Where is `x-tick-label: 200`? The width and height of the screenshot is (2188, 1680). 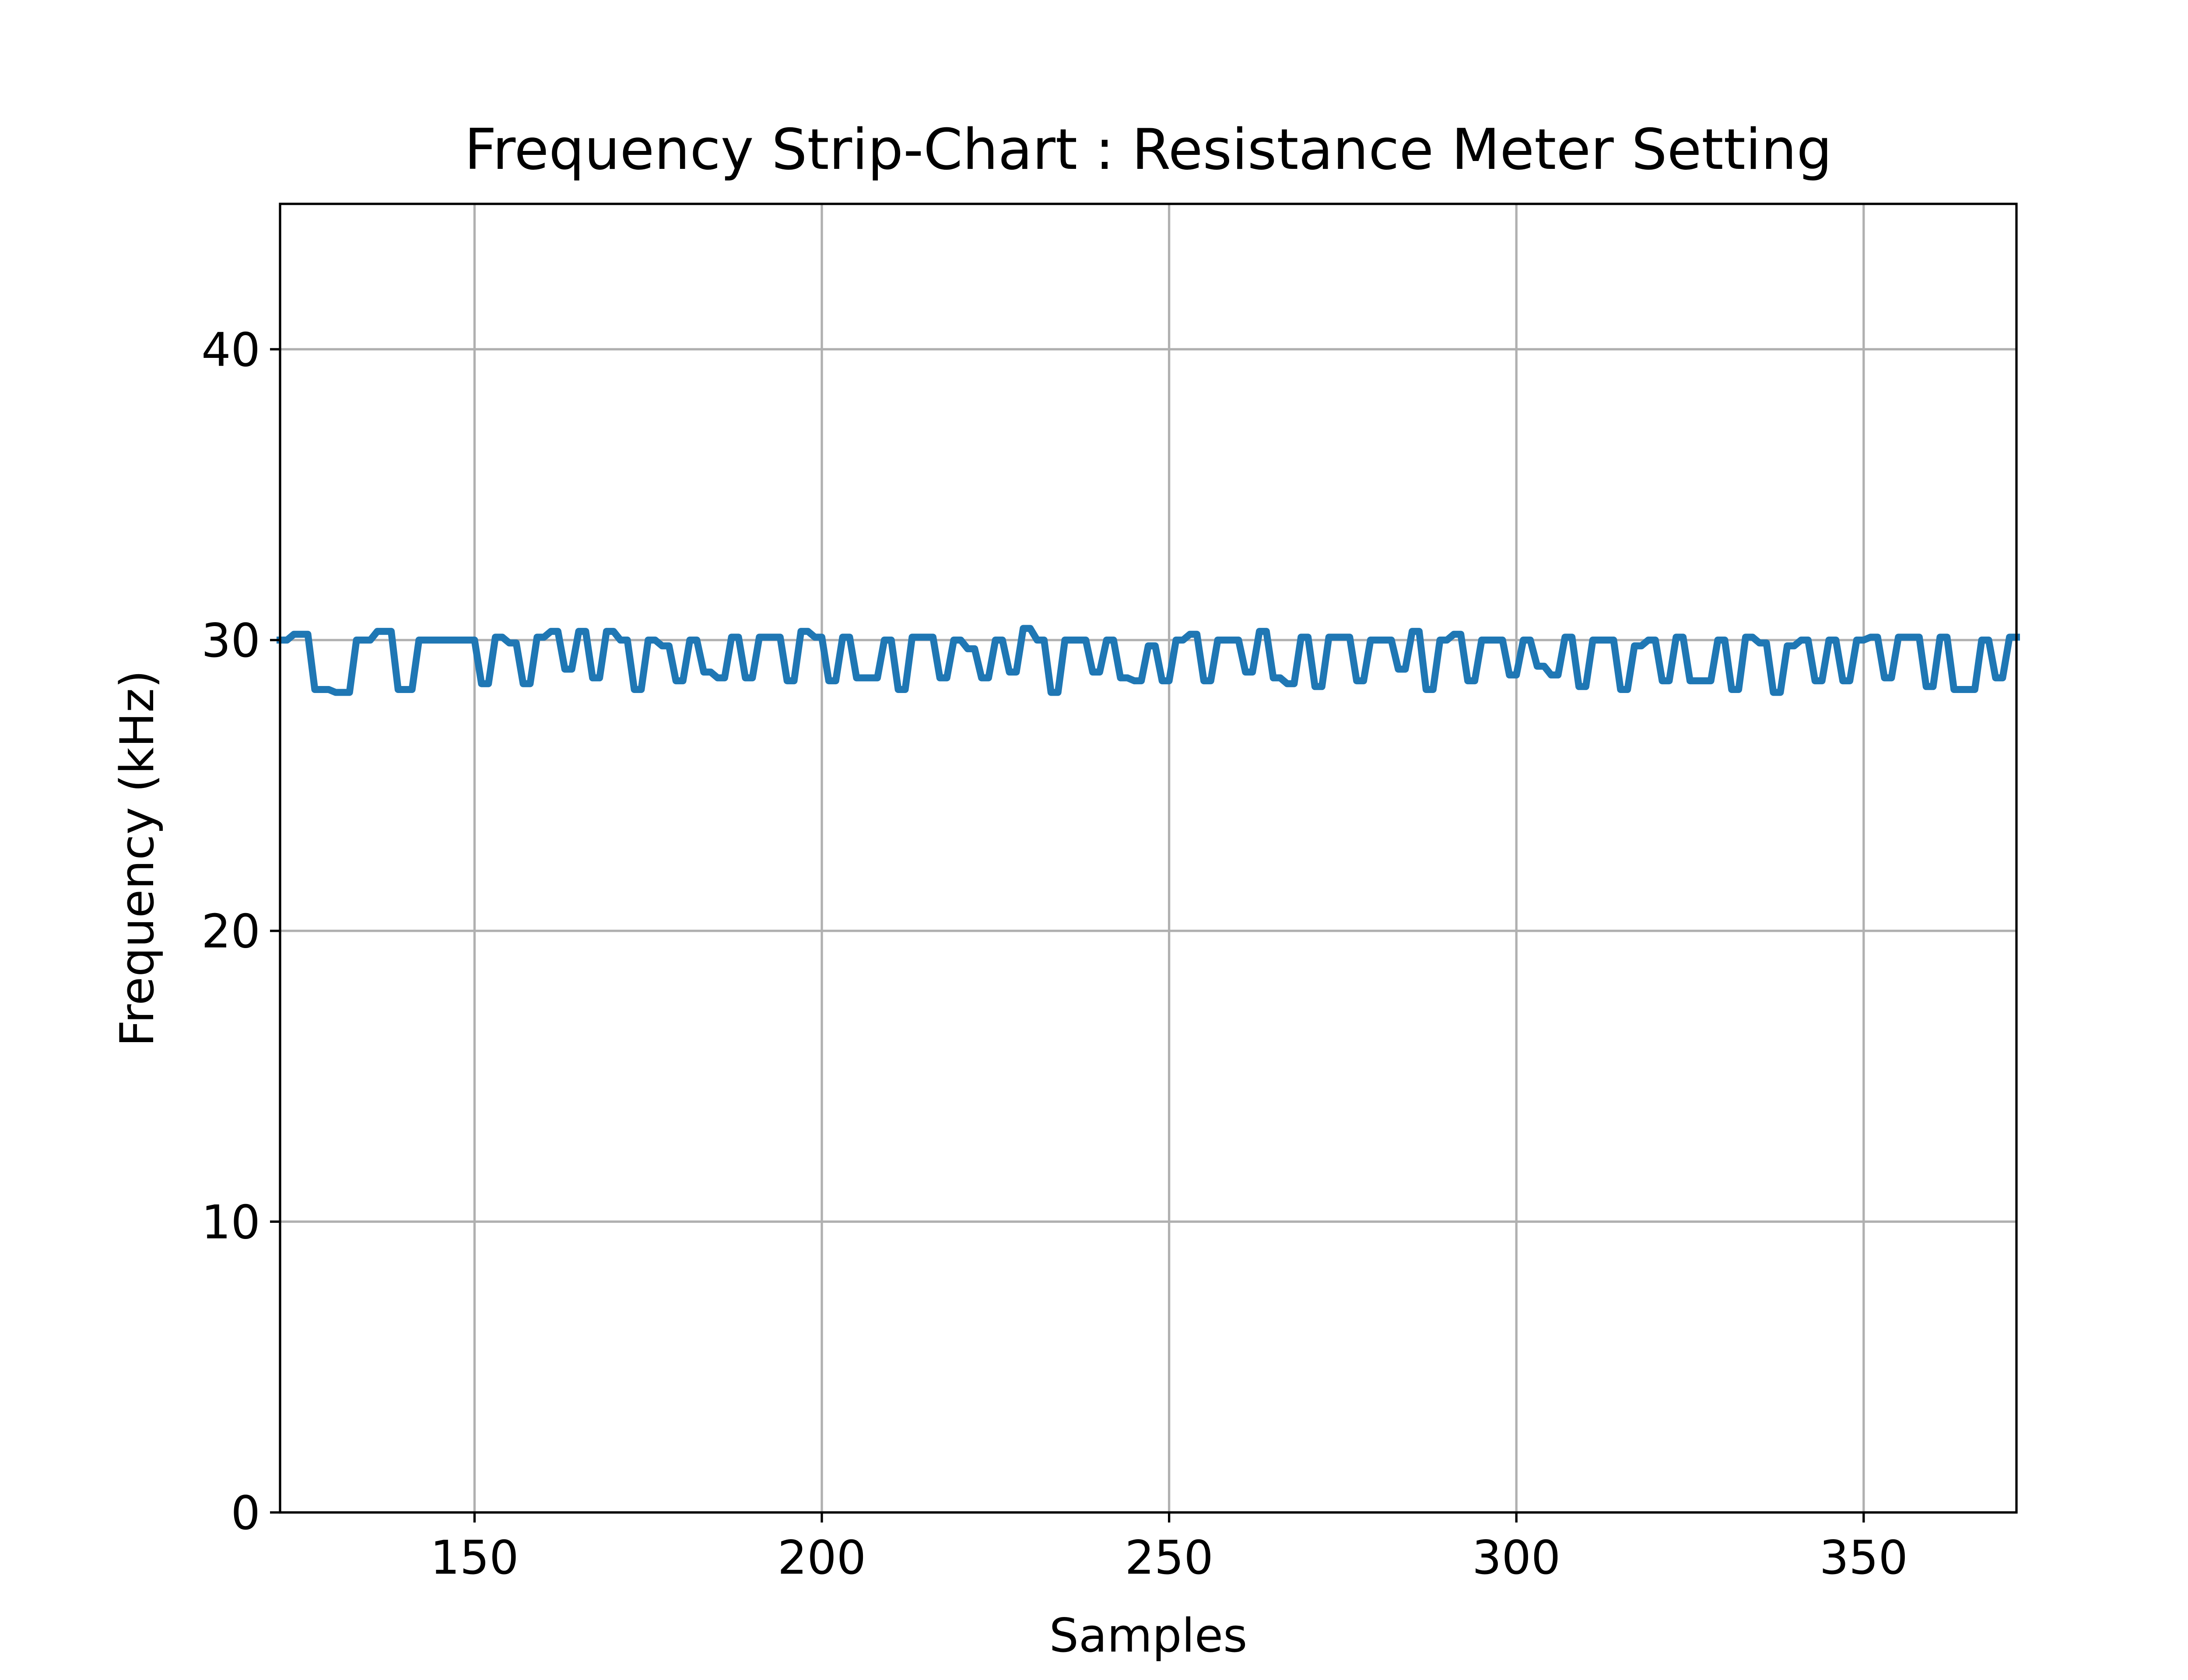 x-tick-label: 200 is located at coordinates (822, 1558).